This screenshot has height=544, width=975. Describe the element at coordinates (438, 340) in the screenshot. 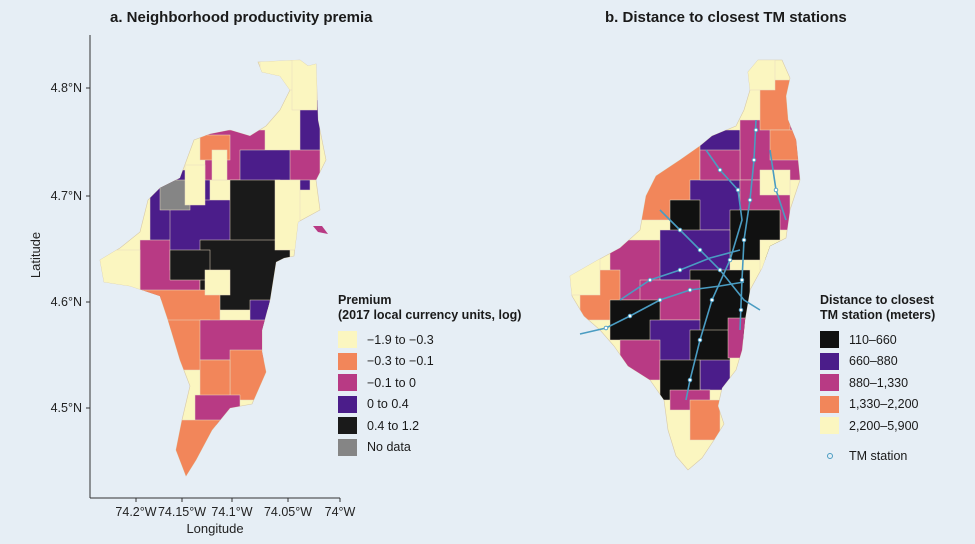

I see `legend-item: −1.9 to −0.3` at that location.